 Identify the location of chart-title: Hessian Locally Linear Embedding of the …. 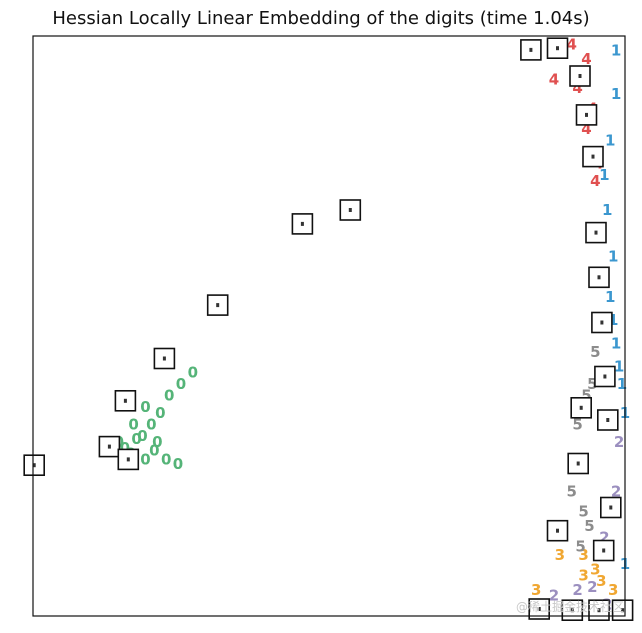
(321, 18).